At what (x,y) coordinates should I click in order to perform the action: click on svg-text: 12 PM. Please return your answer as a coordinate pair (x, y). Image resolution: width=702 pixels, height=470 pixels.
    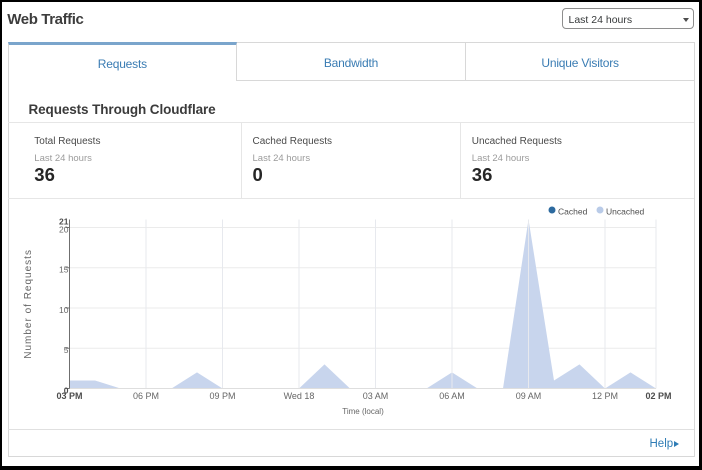
    Looking at the image, I should click on (605, 396).